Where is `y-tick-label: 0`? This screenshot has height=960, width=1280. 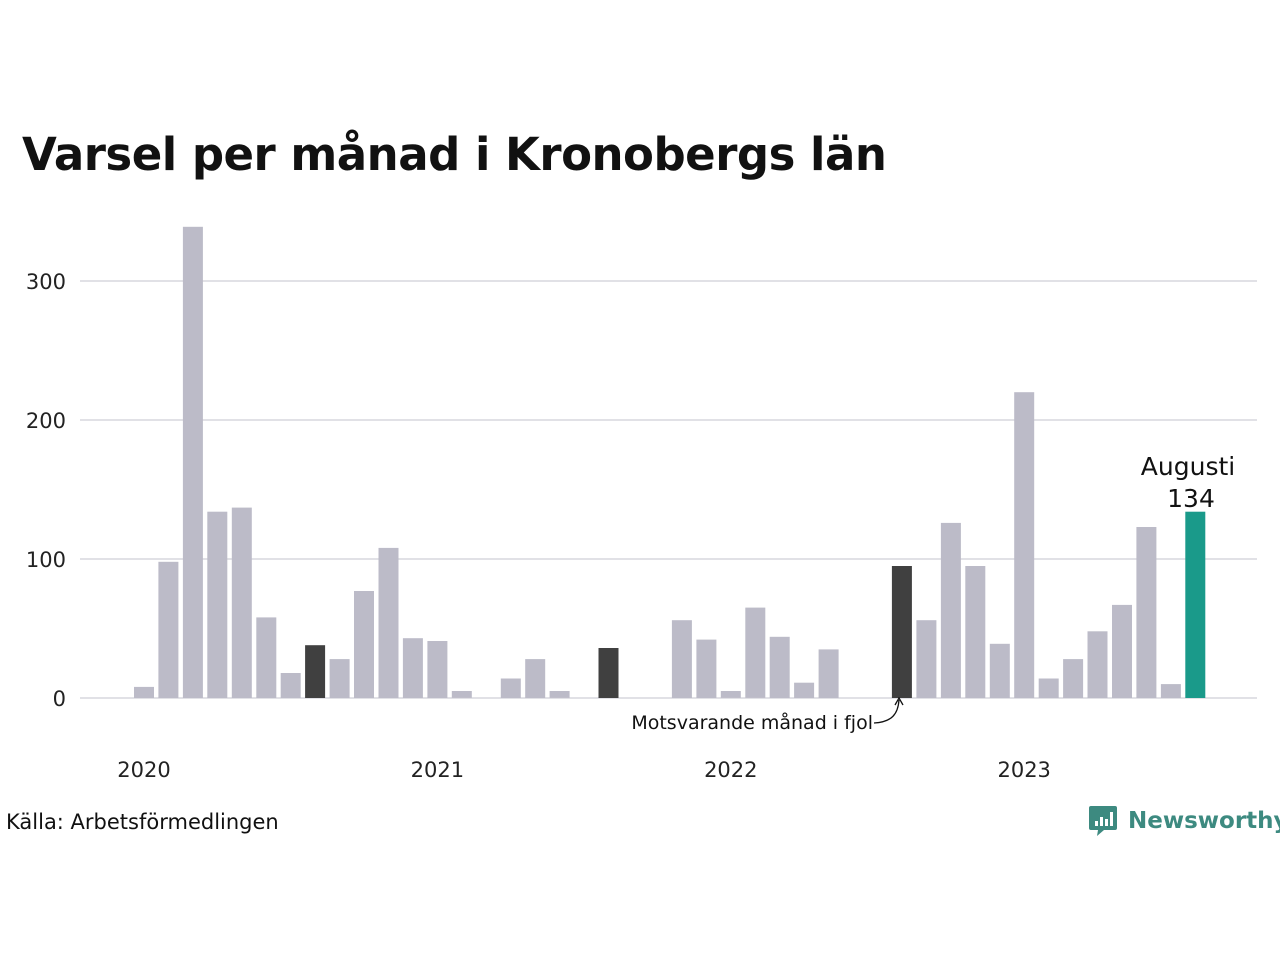 y-tick-label: 0 is located at coordinates (59, 699).